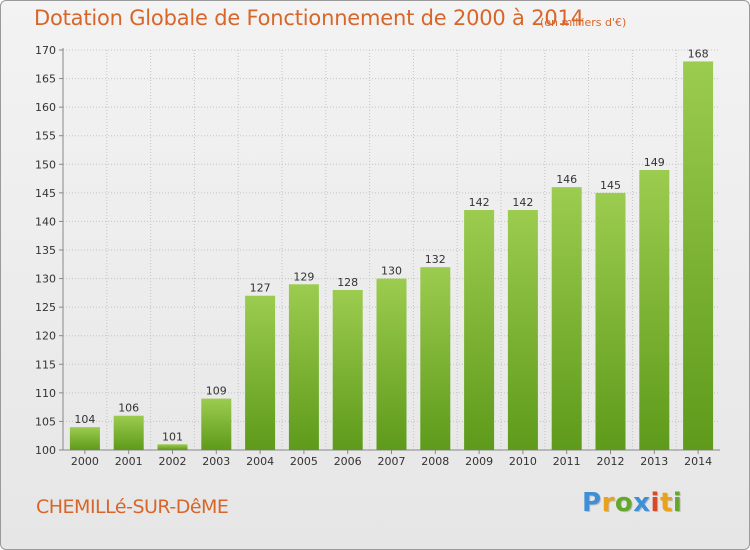 This screenshot has width=750, height=550. Describe the element at coordinates (391, 271) in the screenshot. I see `value-label-2007: 130` at that location.